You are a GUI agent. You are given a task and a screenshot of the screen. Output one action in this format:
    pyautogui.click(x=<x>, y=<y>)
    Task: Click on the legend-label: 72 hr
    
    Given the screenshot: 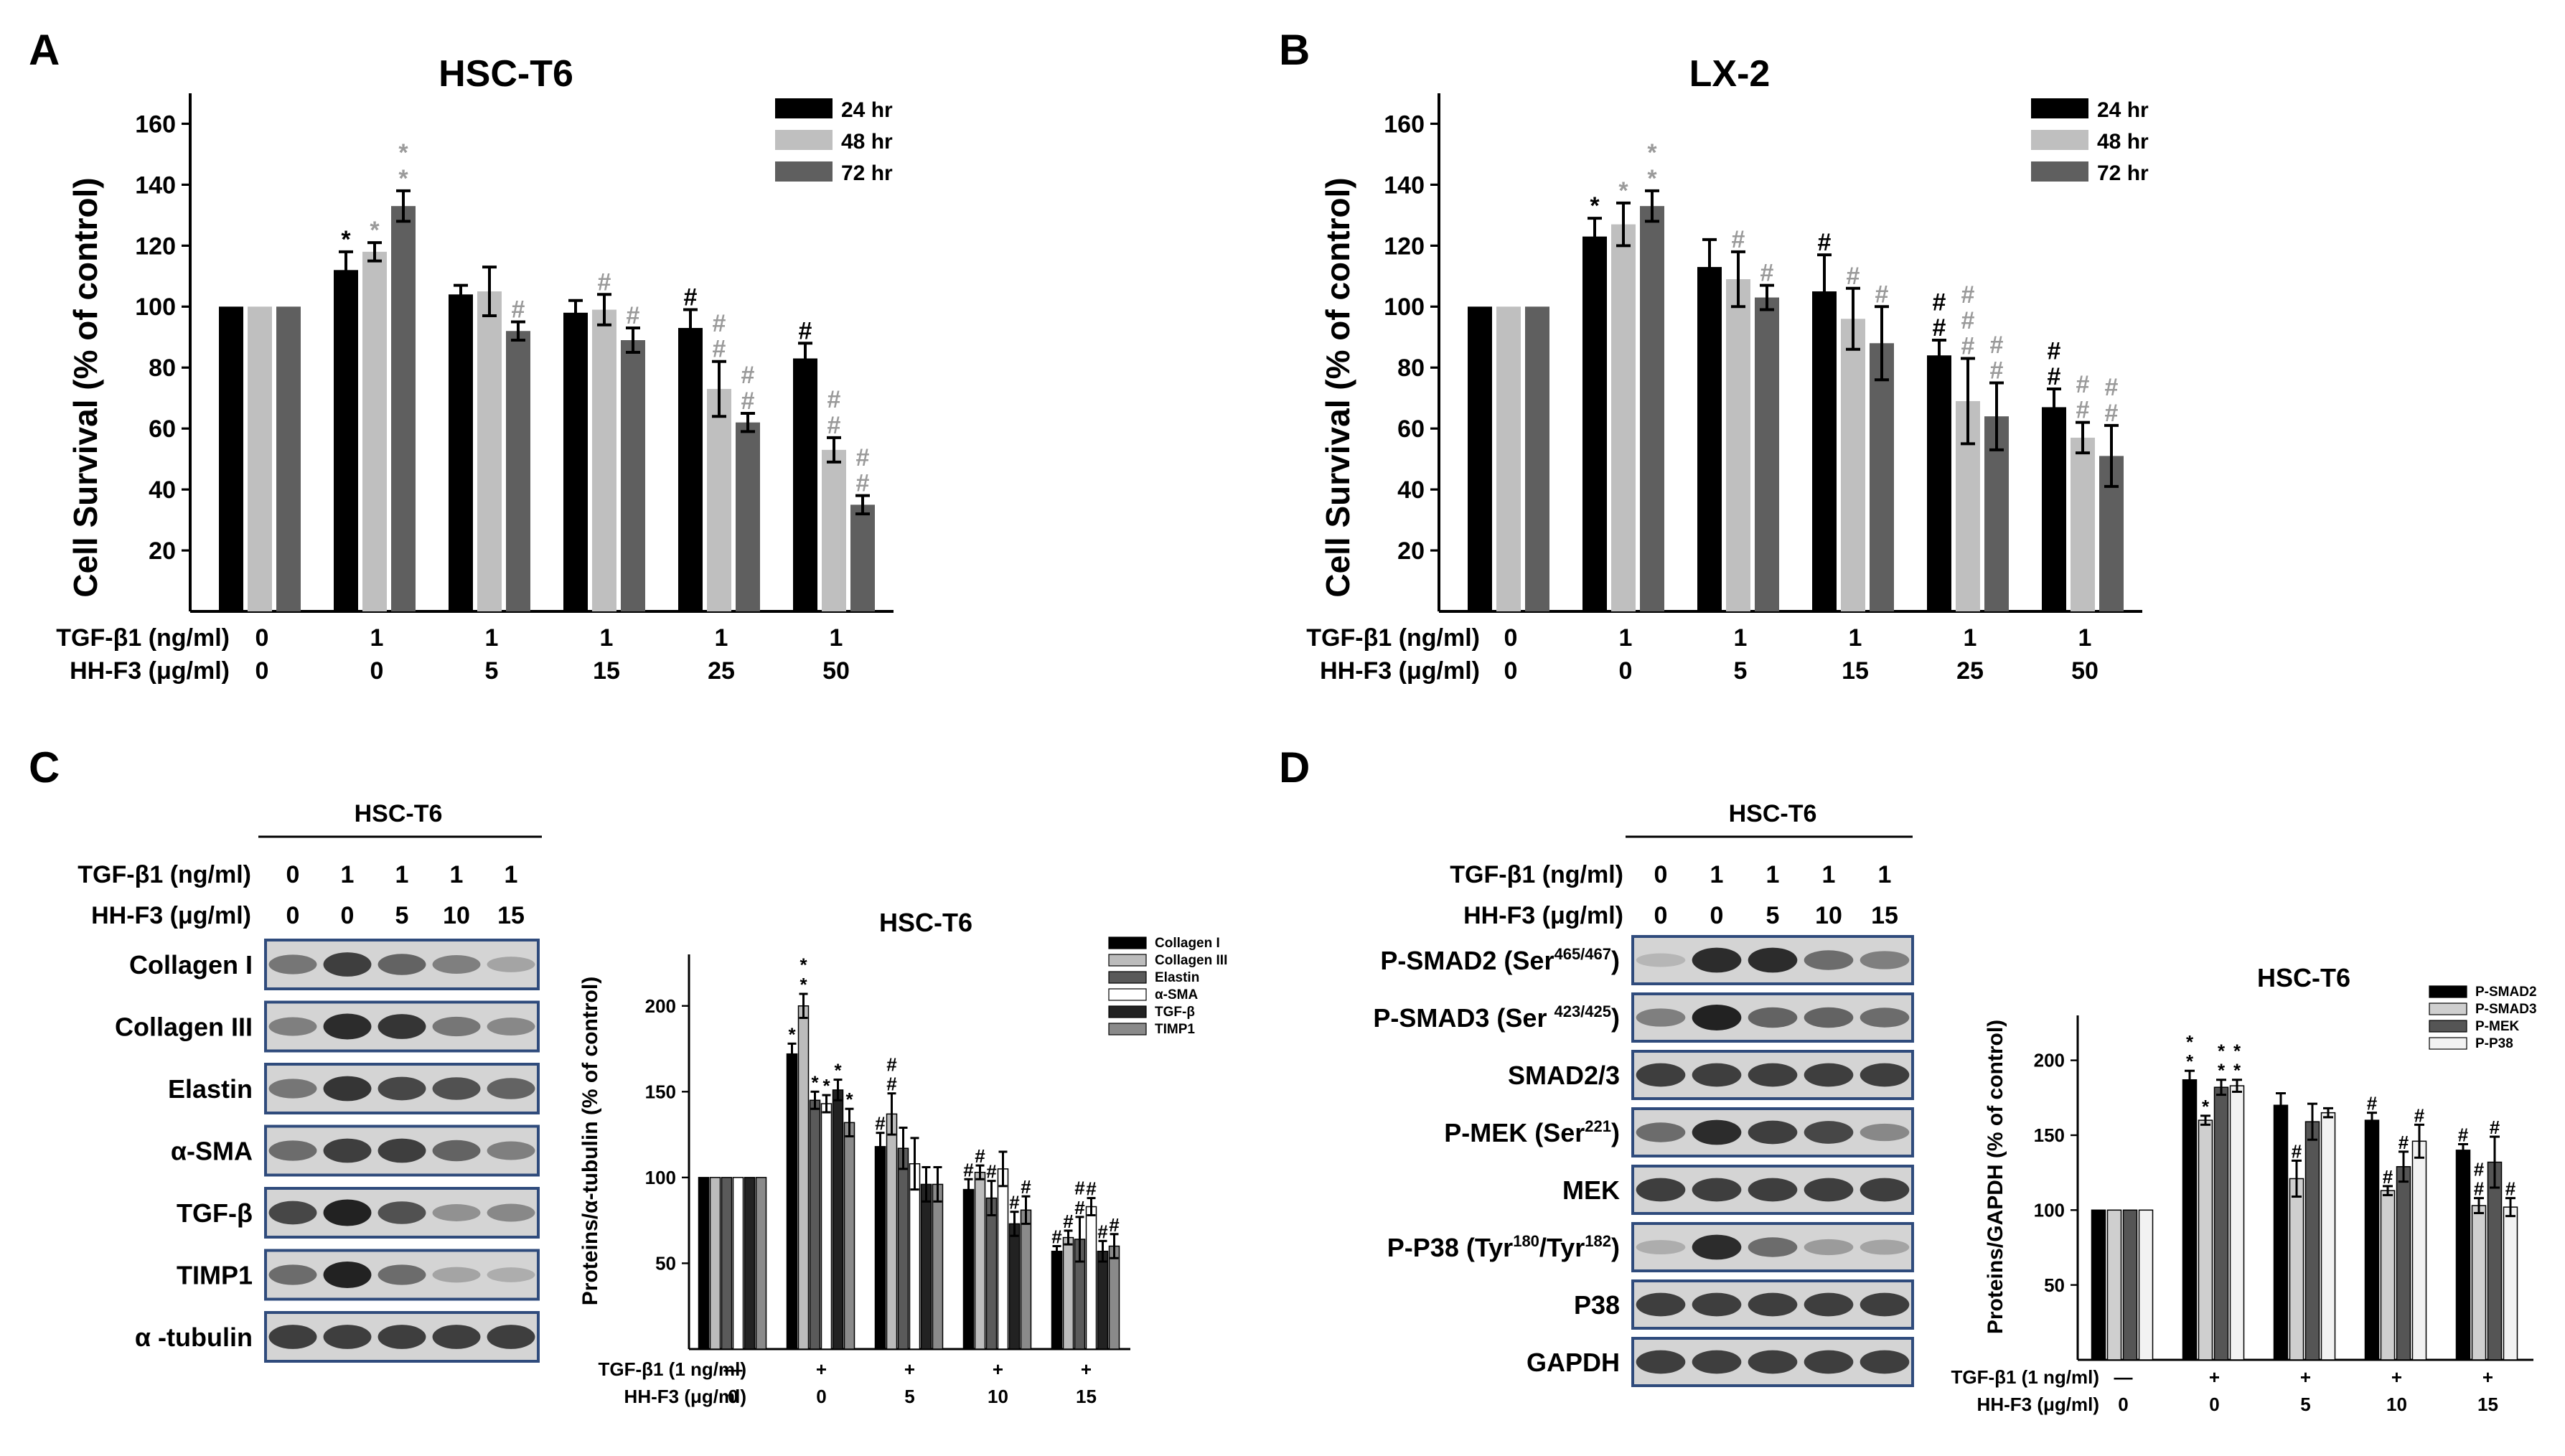 What is the action you would take?
    pyautogui.click(x=2123, y=173)
    